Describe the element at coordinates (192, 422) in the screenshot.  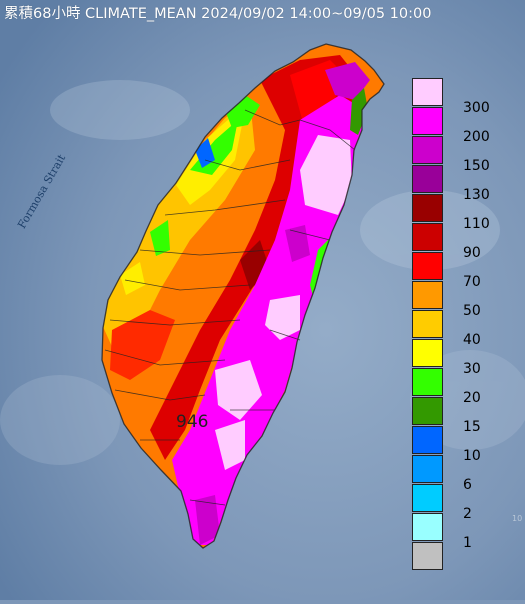
I see `max-rainfall-label: 946` at that location.